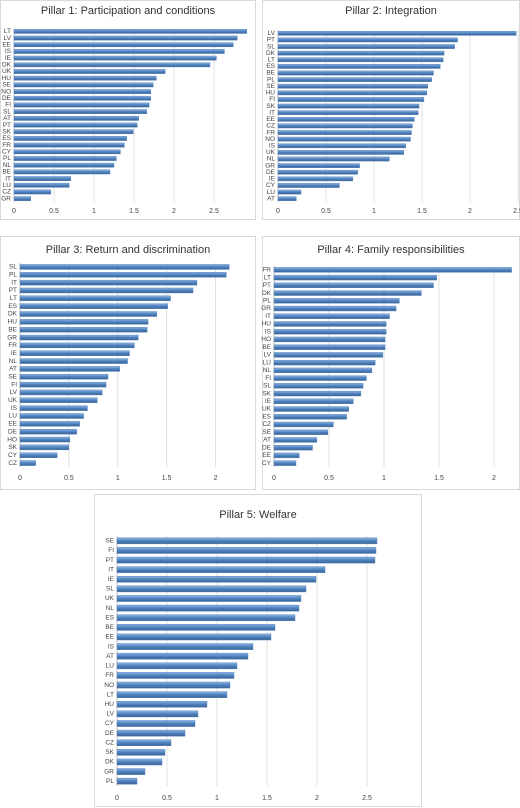 The image size is (520, 808). I want to click on chart-title: Pillar 1: Participation and conditions, so click(128, 11).